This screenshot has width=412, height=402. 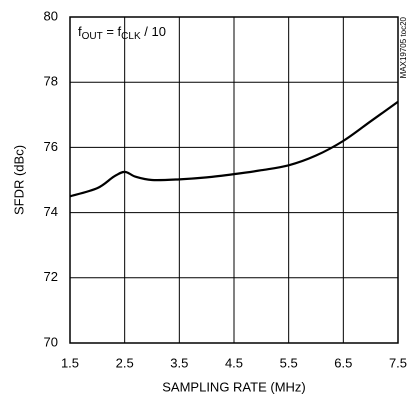 What do you see at coordinates (234, 386) in the screenshot?
I see `x-axis-title: SAMPLING RATE (MHz)` at bounding box center [234, 386].